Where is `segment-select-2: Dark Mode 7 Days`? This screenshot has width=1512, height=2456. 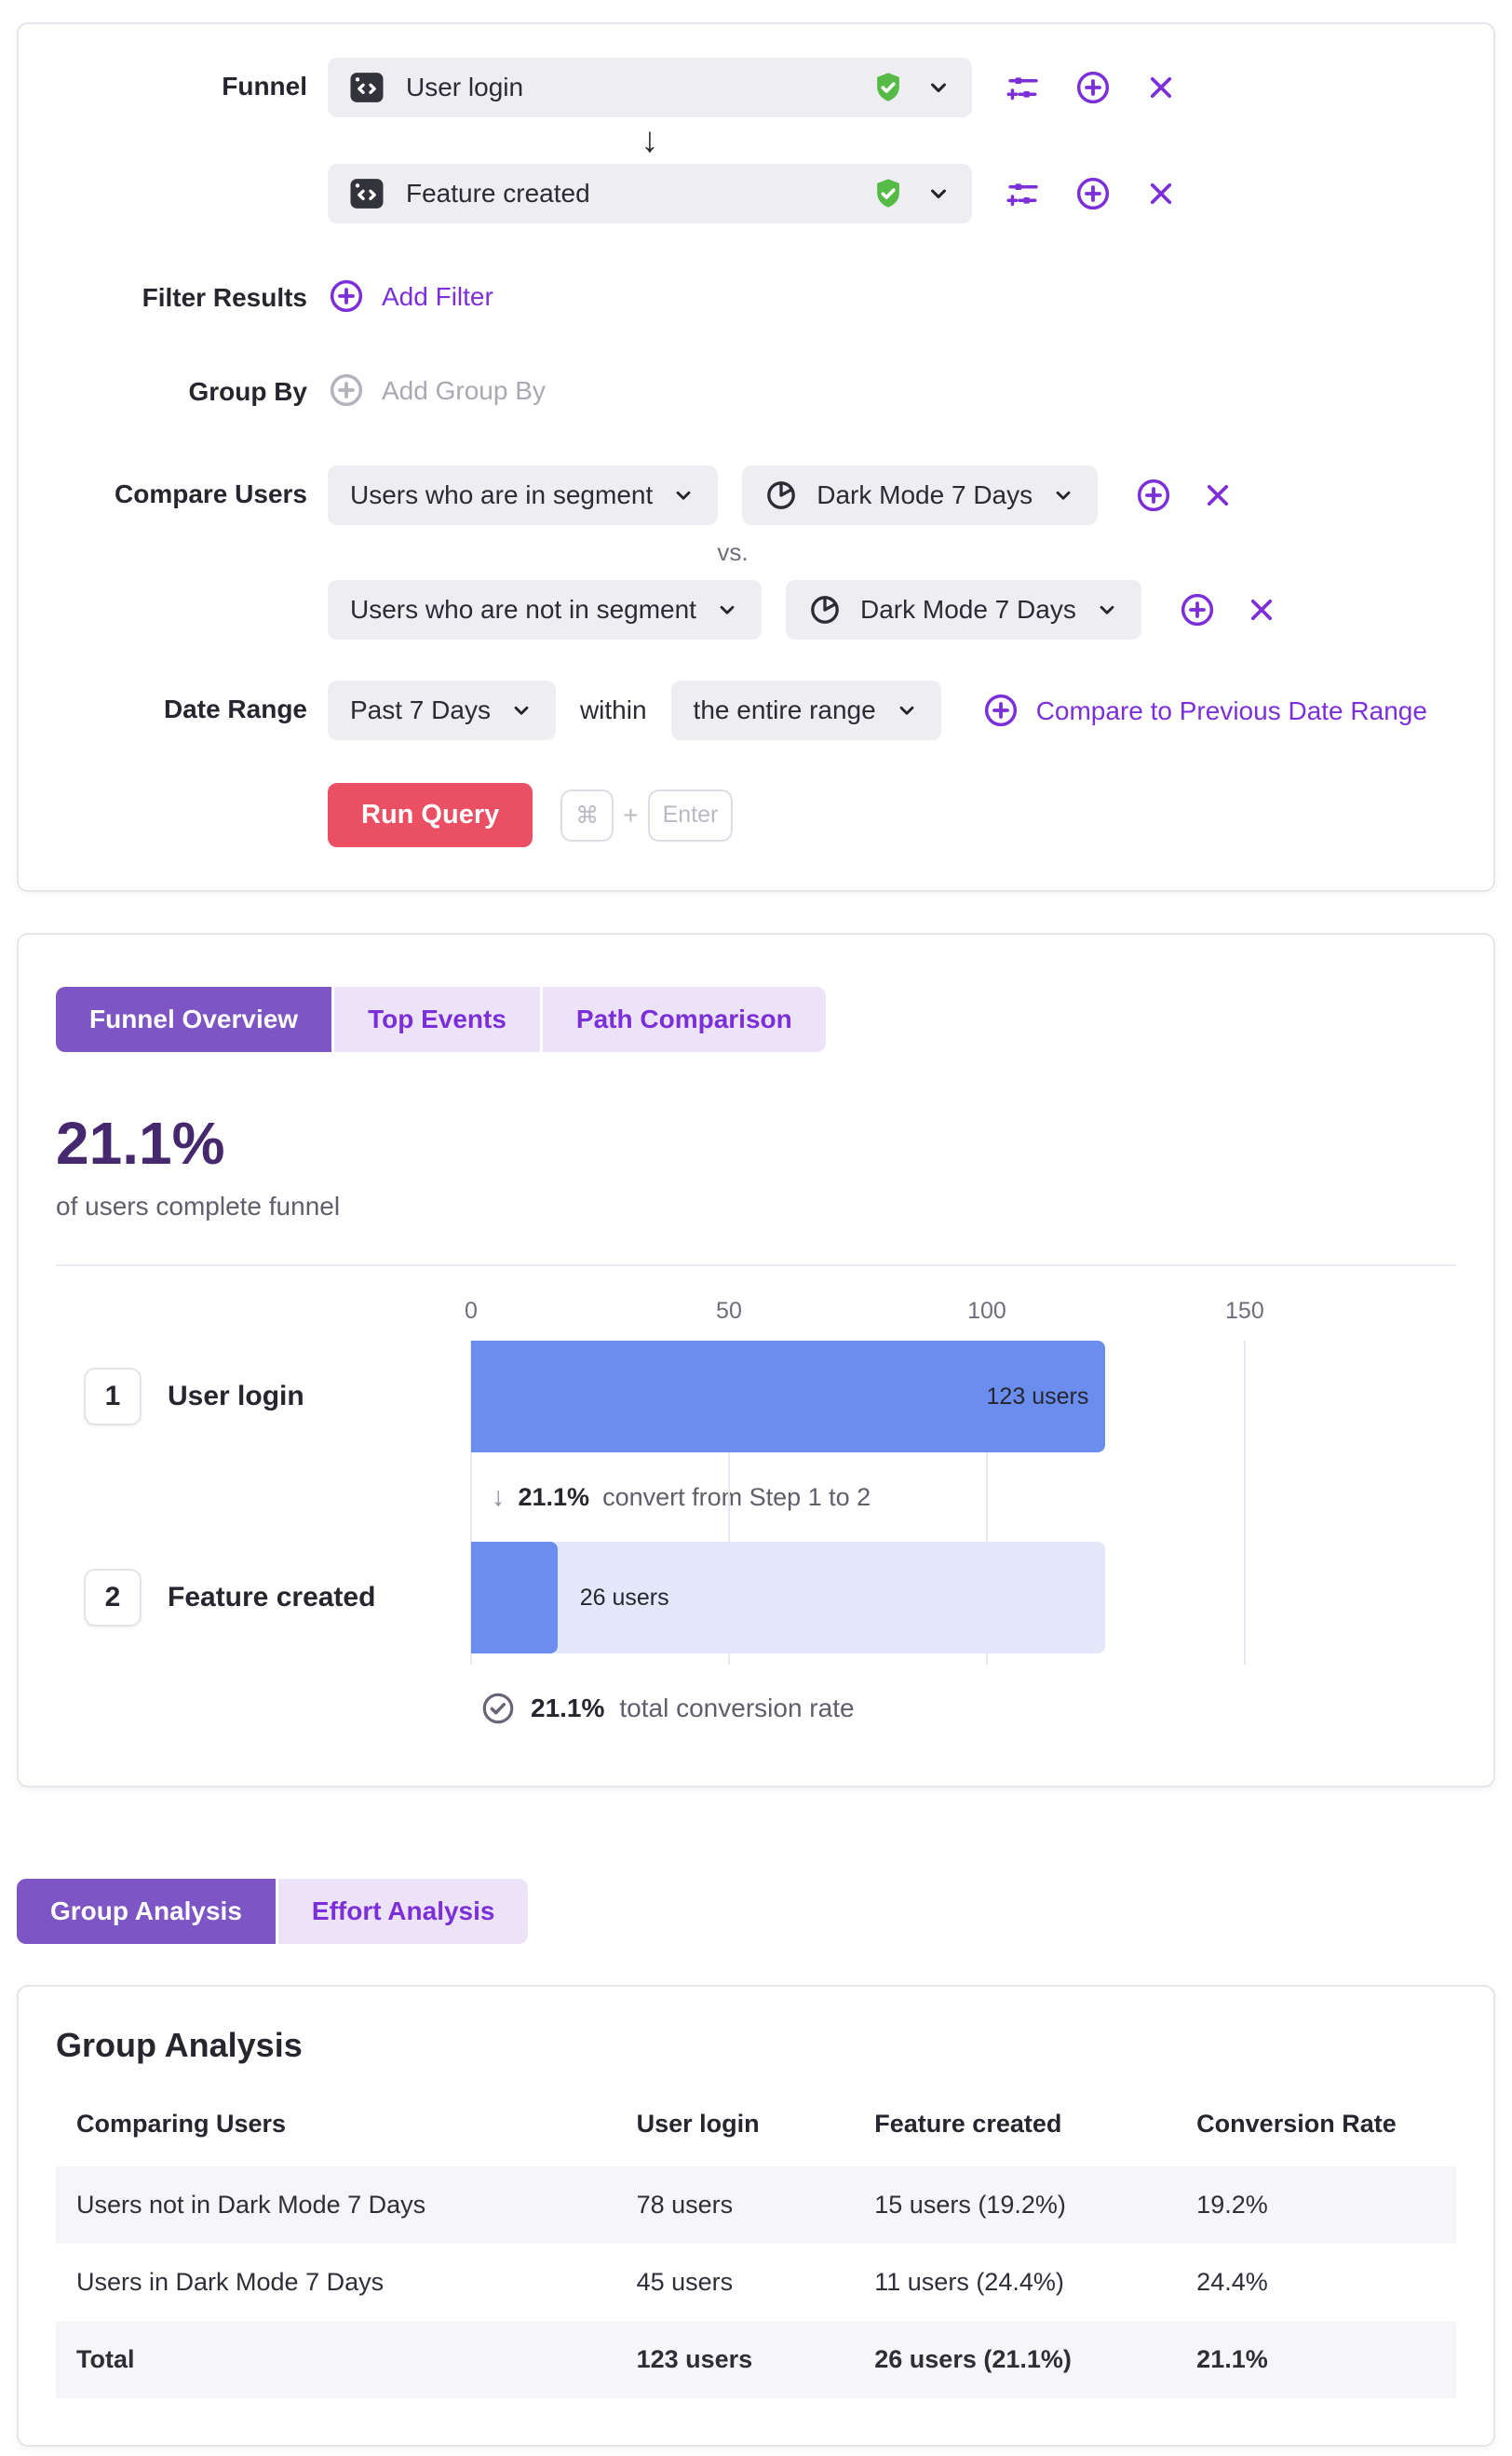 segment-select-2: Dark Mode 7 Days is located at coordinates (963, 610).